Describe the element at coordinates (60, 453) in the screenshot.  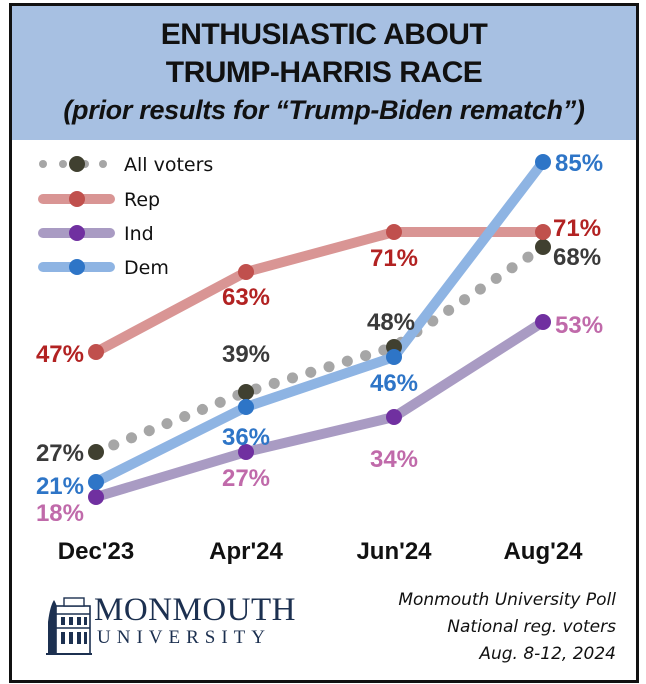
I see `data-label-all-voters-0: 27%` at that location.